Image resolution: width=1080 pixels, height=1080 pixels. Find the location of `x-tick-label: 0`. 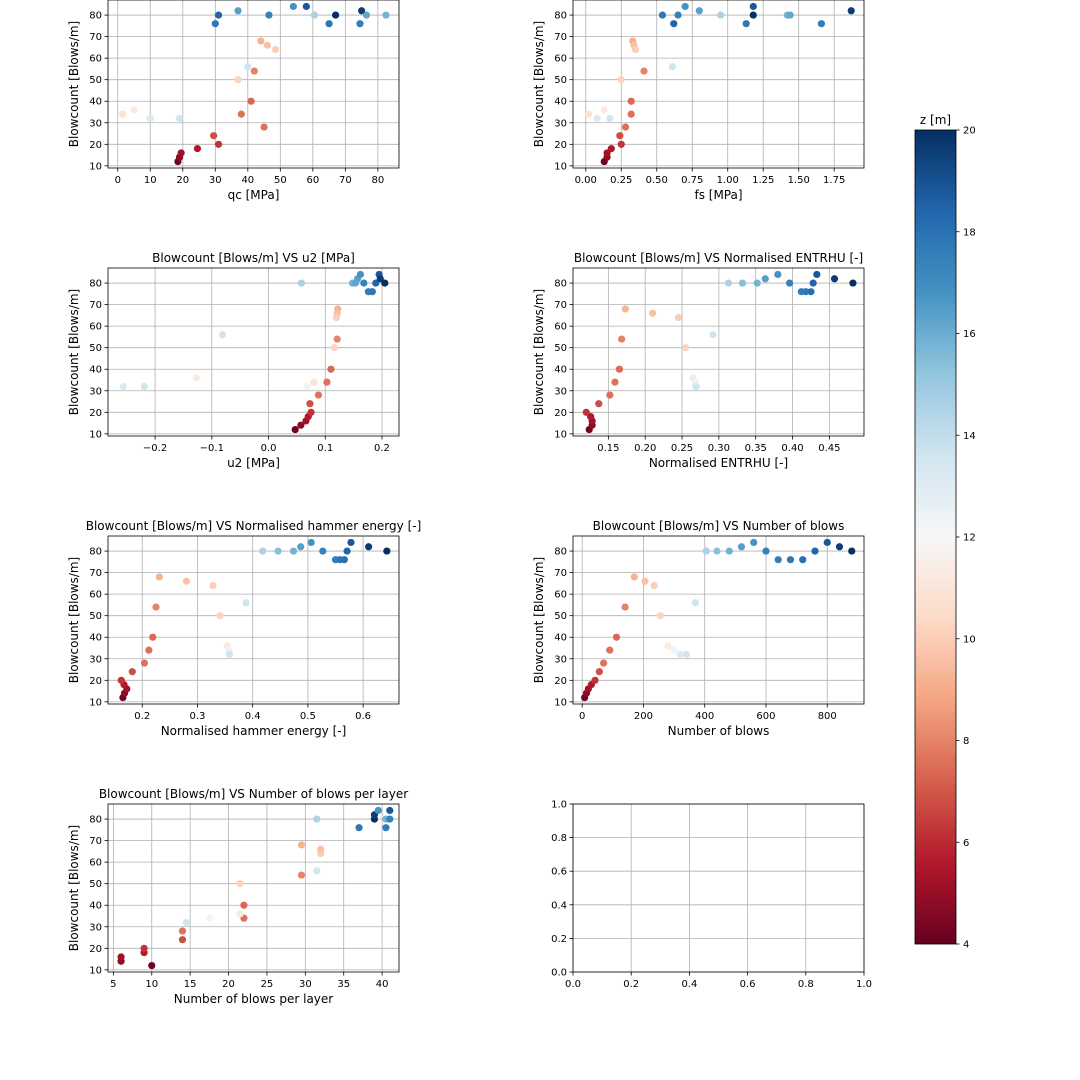

x-tick-label: 0 is located at coordinates (118, 180).